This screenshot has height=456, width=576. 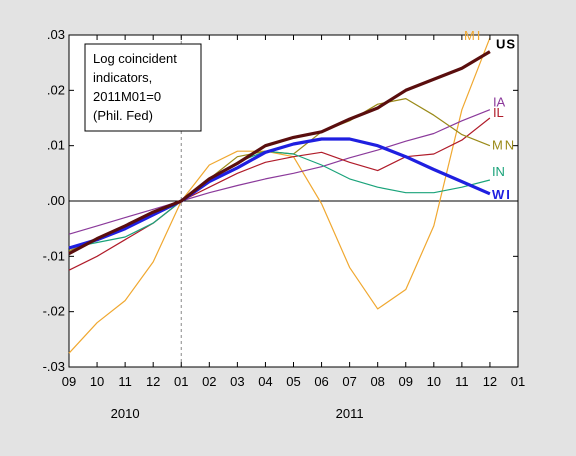 What do you see at coordinates (54, 311) in the screenshot?
I see `y-tick-label: -.02` at bounding box center [54, 311].